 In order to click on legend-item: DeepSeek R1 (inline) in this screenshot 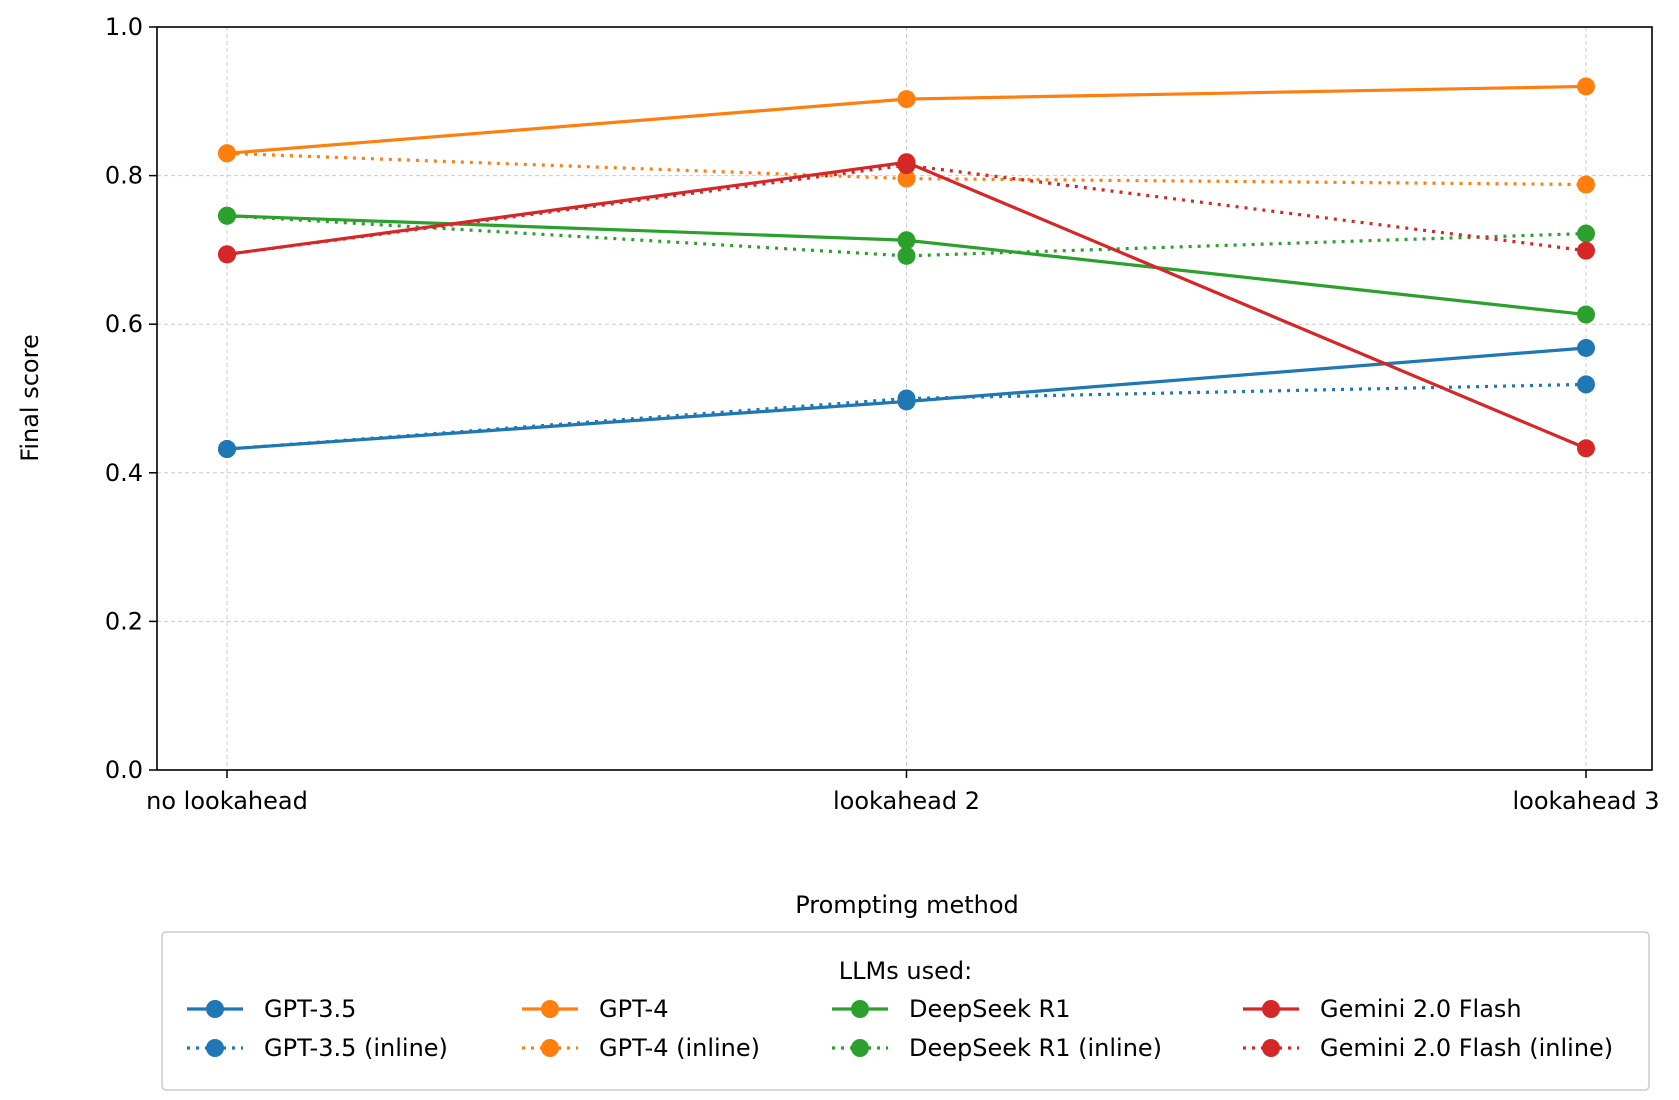, I will do `click(997, 1048)`.